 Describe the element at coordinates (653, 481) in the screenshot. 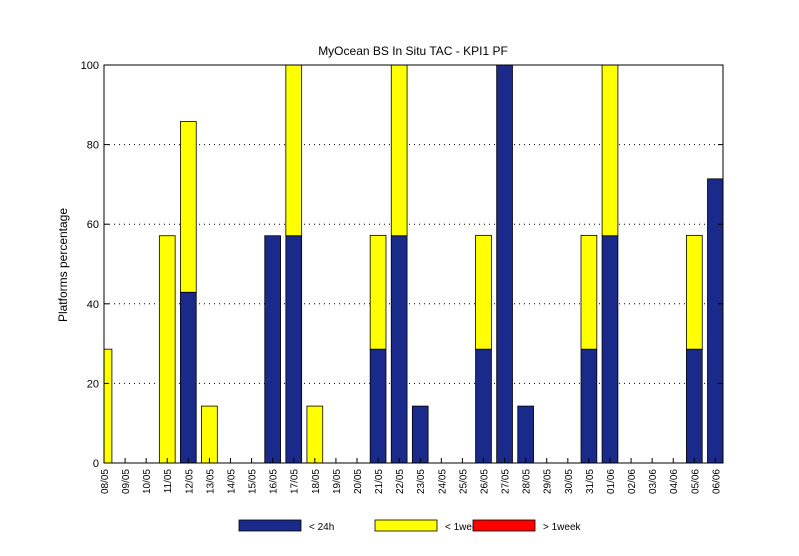

I see `x-tick-label: 03/06` at that location.